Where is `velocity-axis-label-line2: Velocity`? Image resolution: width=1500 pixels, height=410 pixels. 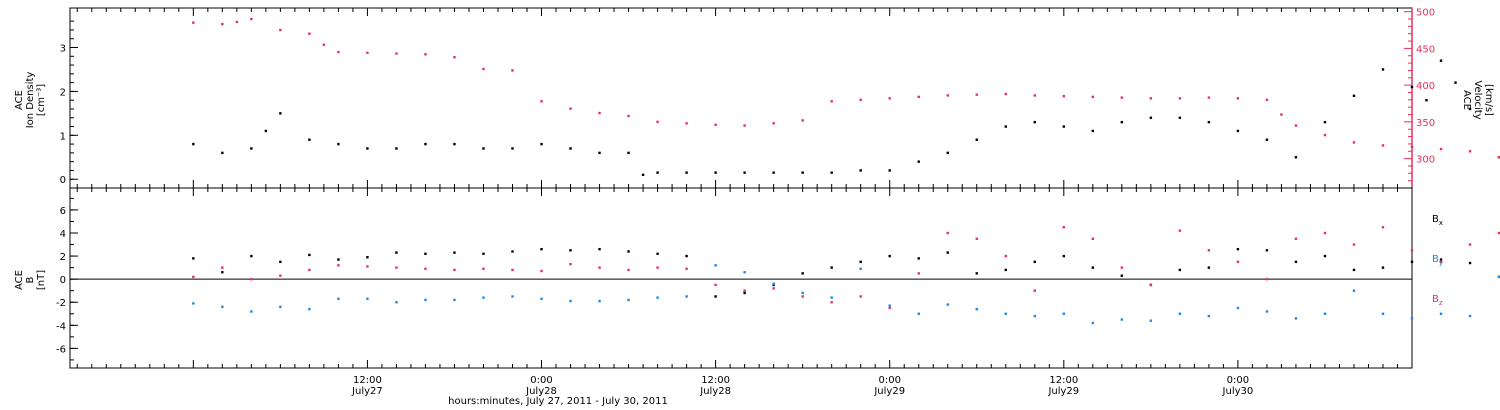 velocity-axis-label-line2: Velocity is located at coordinates (1477, 99).